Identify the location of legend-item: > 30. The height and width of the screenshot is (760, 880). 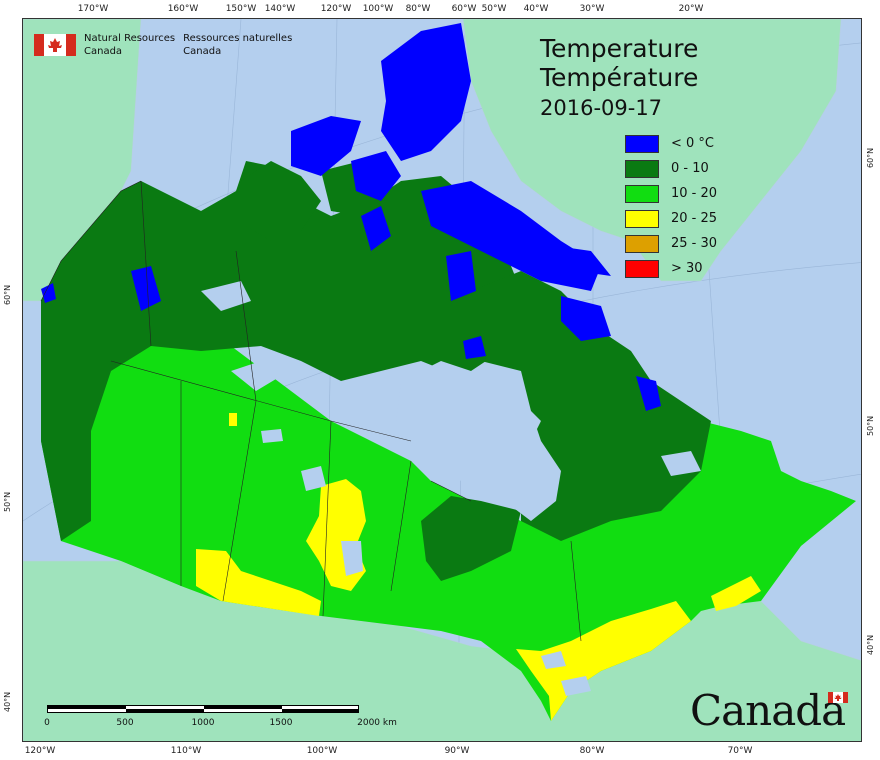
(671, 268).